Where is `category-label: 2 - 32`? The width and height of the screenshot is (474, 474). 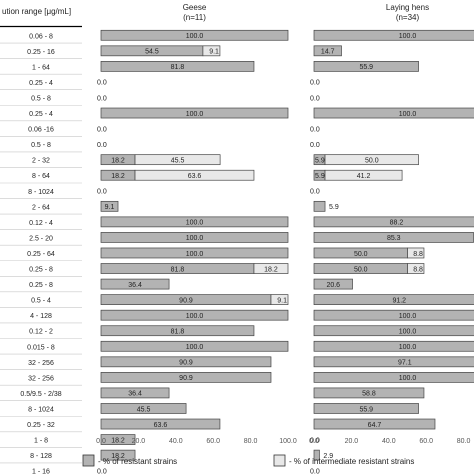
category-label: 2 - 32 is located at coordinates (41, 161).